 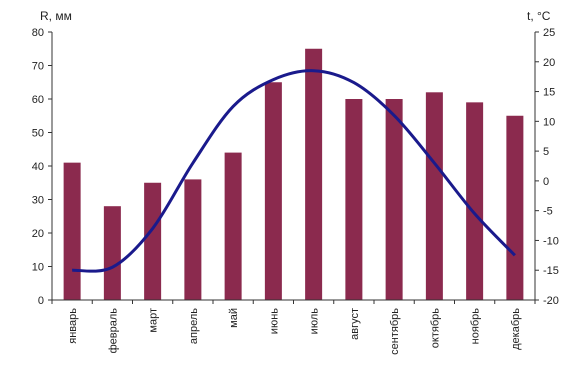 What do you see at coordinates (549, 63) in the screenshot?
I see `right-tick-label: 20` at bounding box center [549, 63].